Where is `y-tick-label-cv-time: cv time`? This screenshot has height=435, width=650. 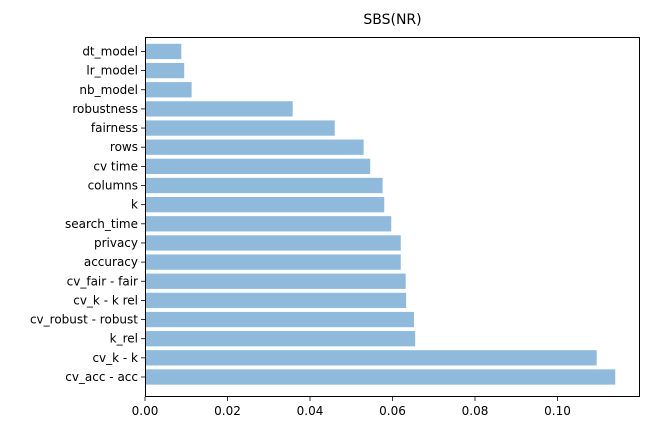 y-tick-label-cv-time: cv time is located at coordinates (115, 166).